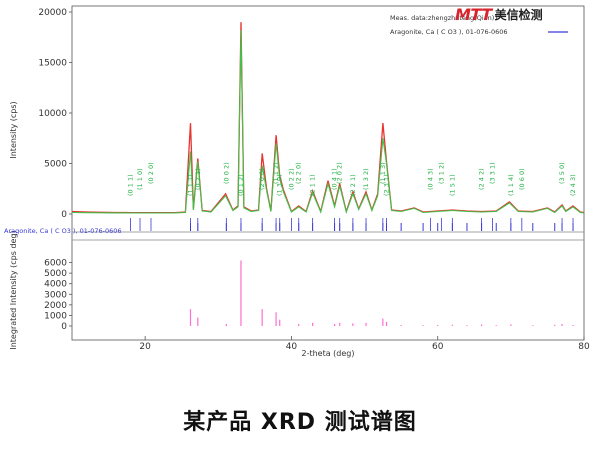 This screenshot has width=600, height=460. I want to click on hkl-label: (1 1 3), so click(383, 173).